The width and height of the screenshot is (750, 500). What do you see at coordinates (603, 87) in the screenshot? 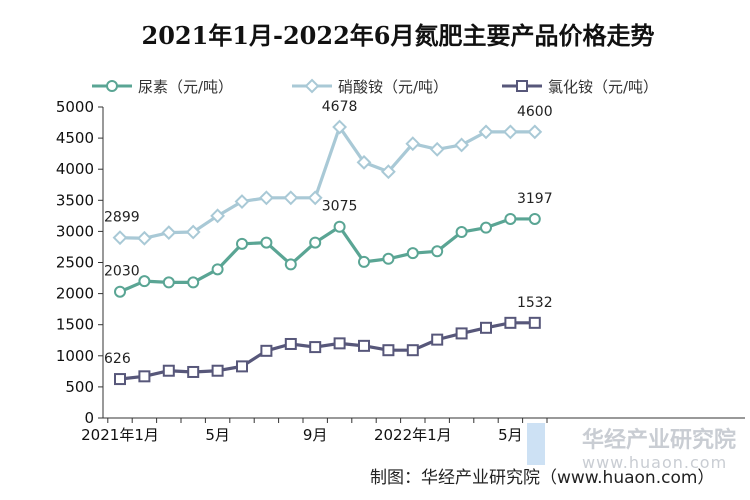
I see `legend-label: 氯化铵（元/吨）` at bounding box center [603, 87].